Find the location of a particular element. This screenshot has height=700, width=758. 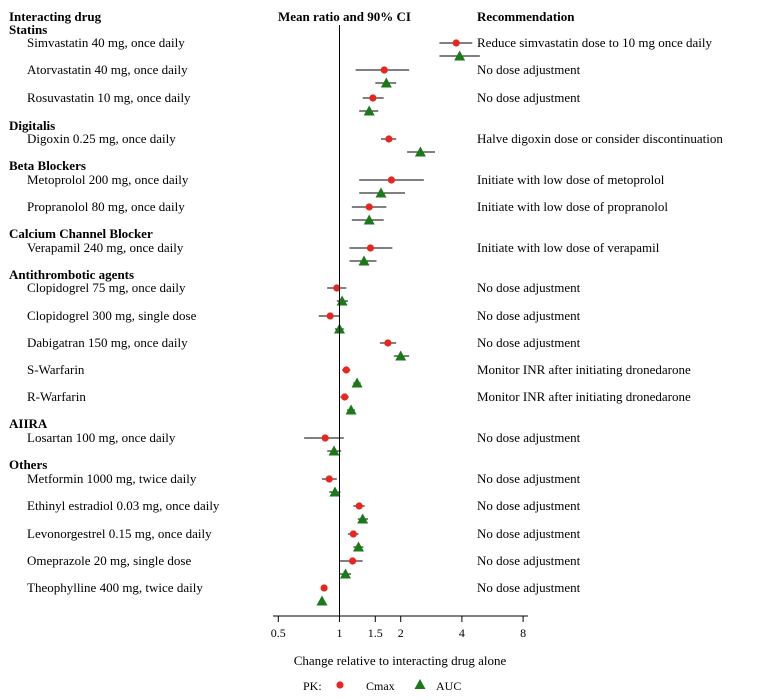

x-tick-label: 2 is located at coordinates (401, 633).